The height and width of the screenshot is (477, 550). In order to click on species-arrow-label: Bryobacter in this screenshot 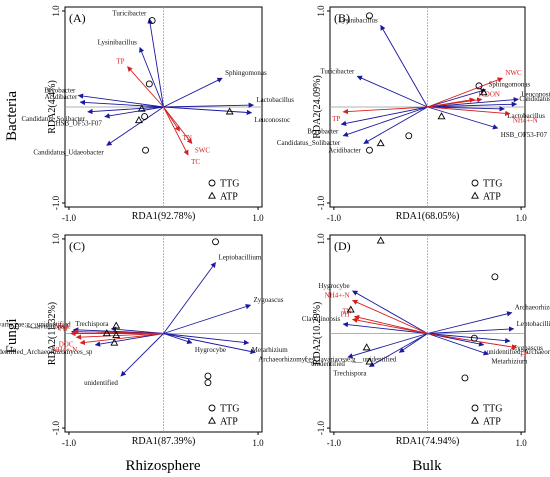, I will do `click(323, 131)`.